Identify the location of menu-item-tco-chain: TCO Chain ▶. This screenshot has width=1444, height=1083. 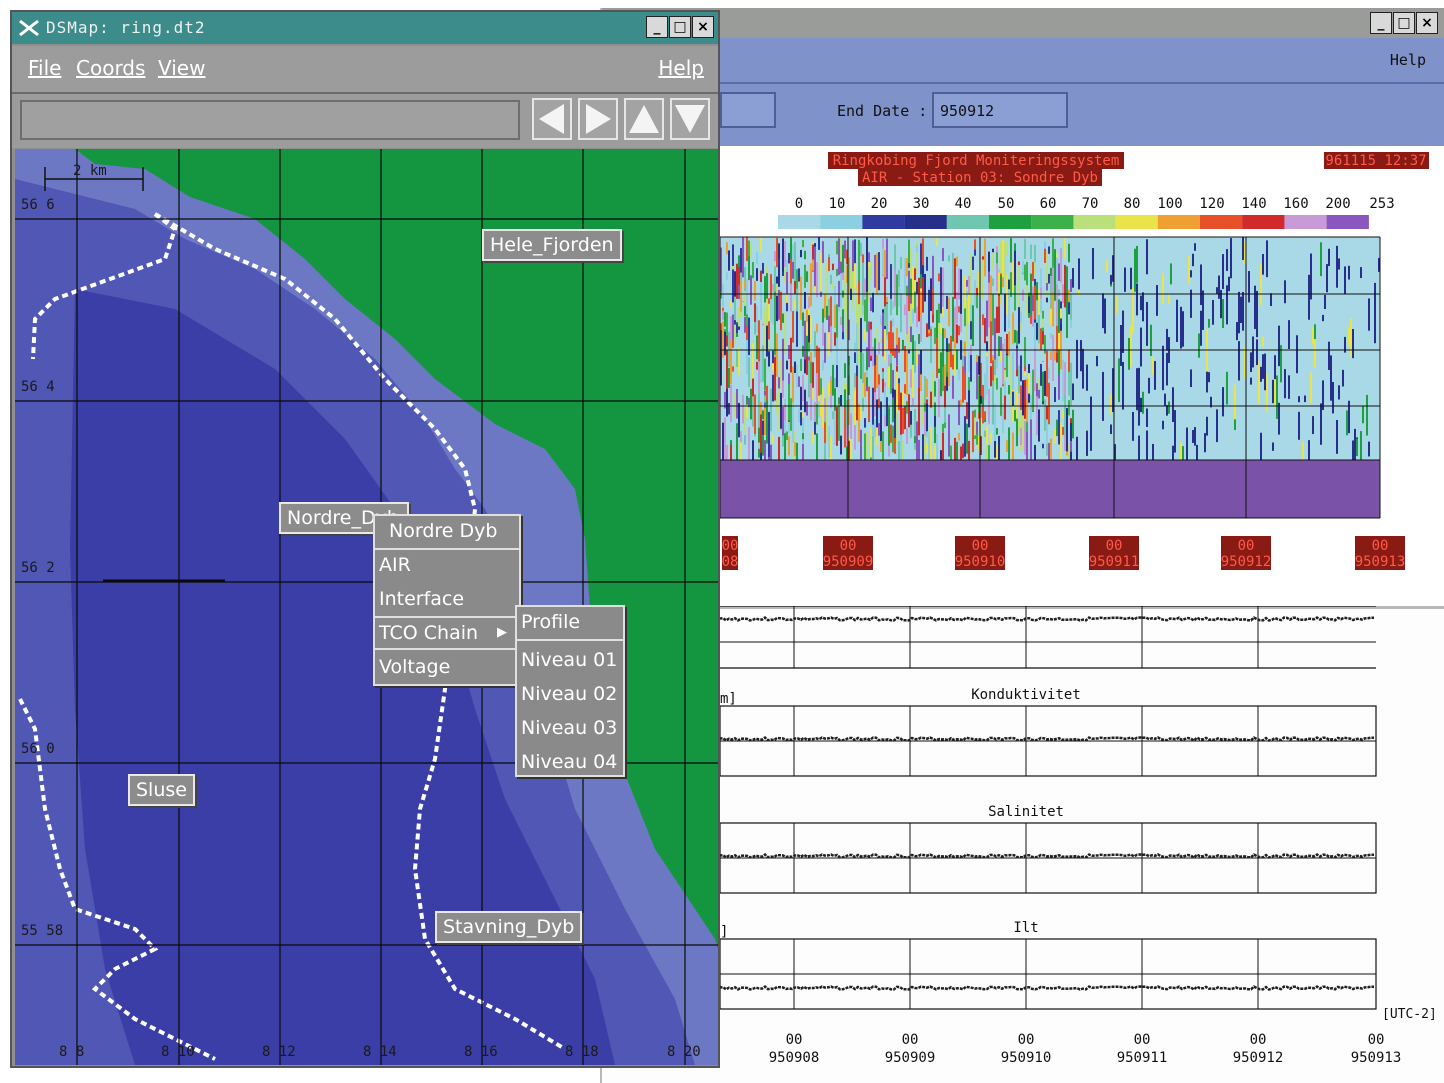
(447, 633).